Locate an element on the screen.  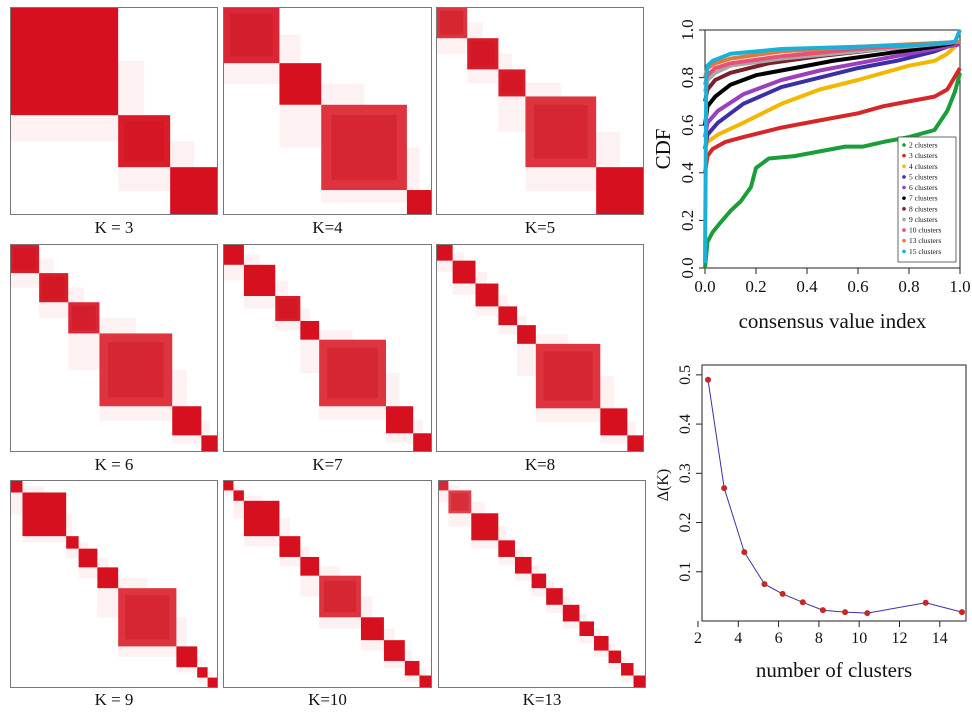
y-tick-label: 0.5 is located at coordinates (685, 375).